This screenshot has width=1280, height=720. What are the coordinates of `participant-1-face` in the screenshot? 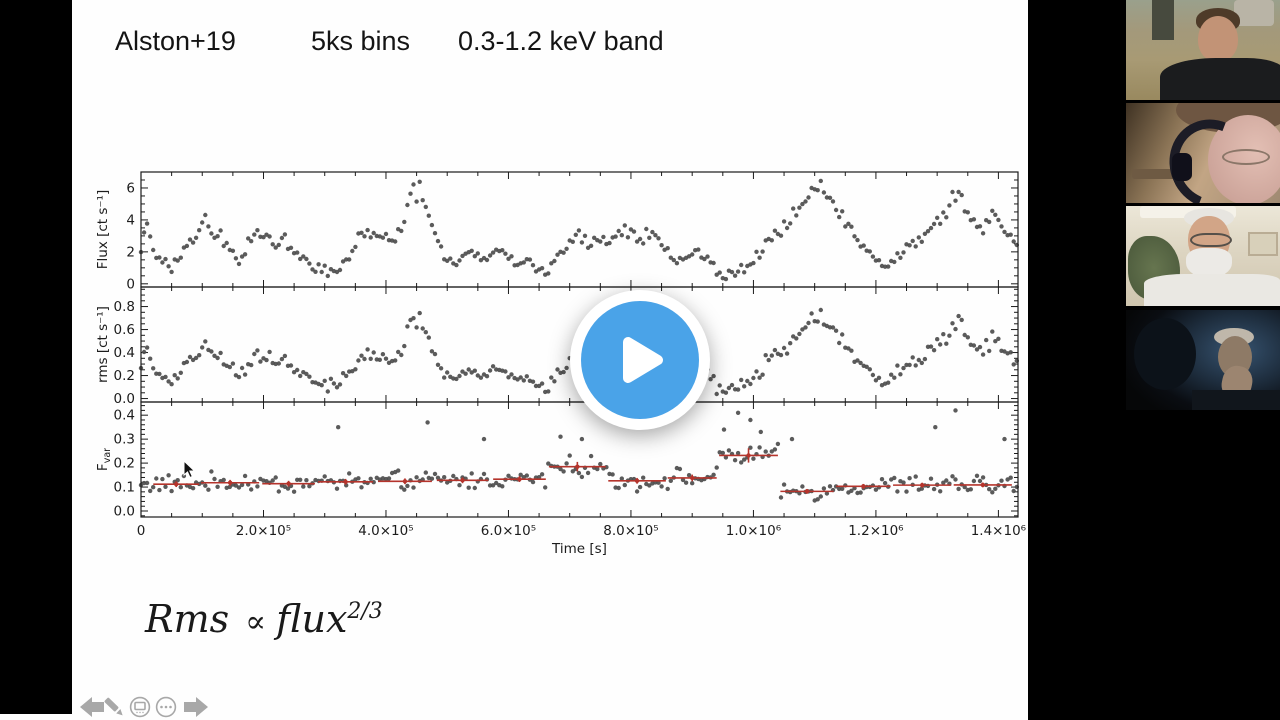 It's located at (1218, 39).